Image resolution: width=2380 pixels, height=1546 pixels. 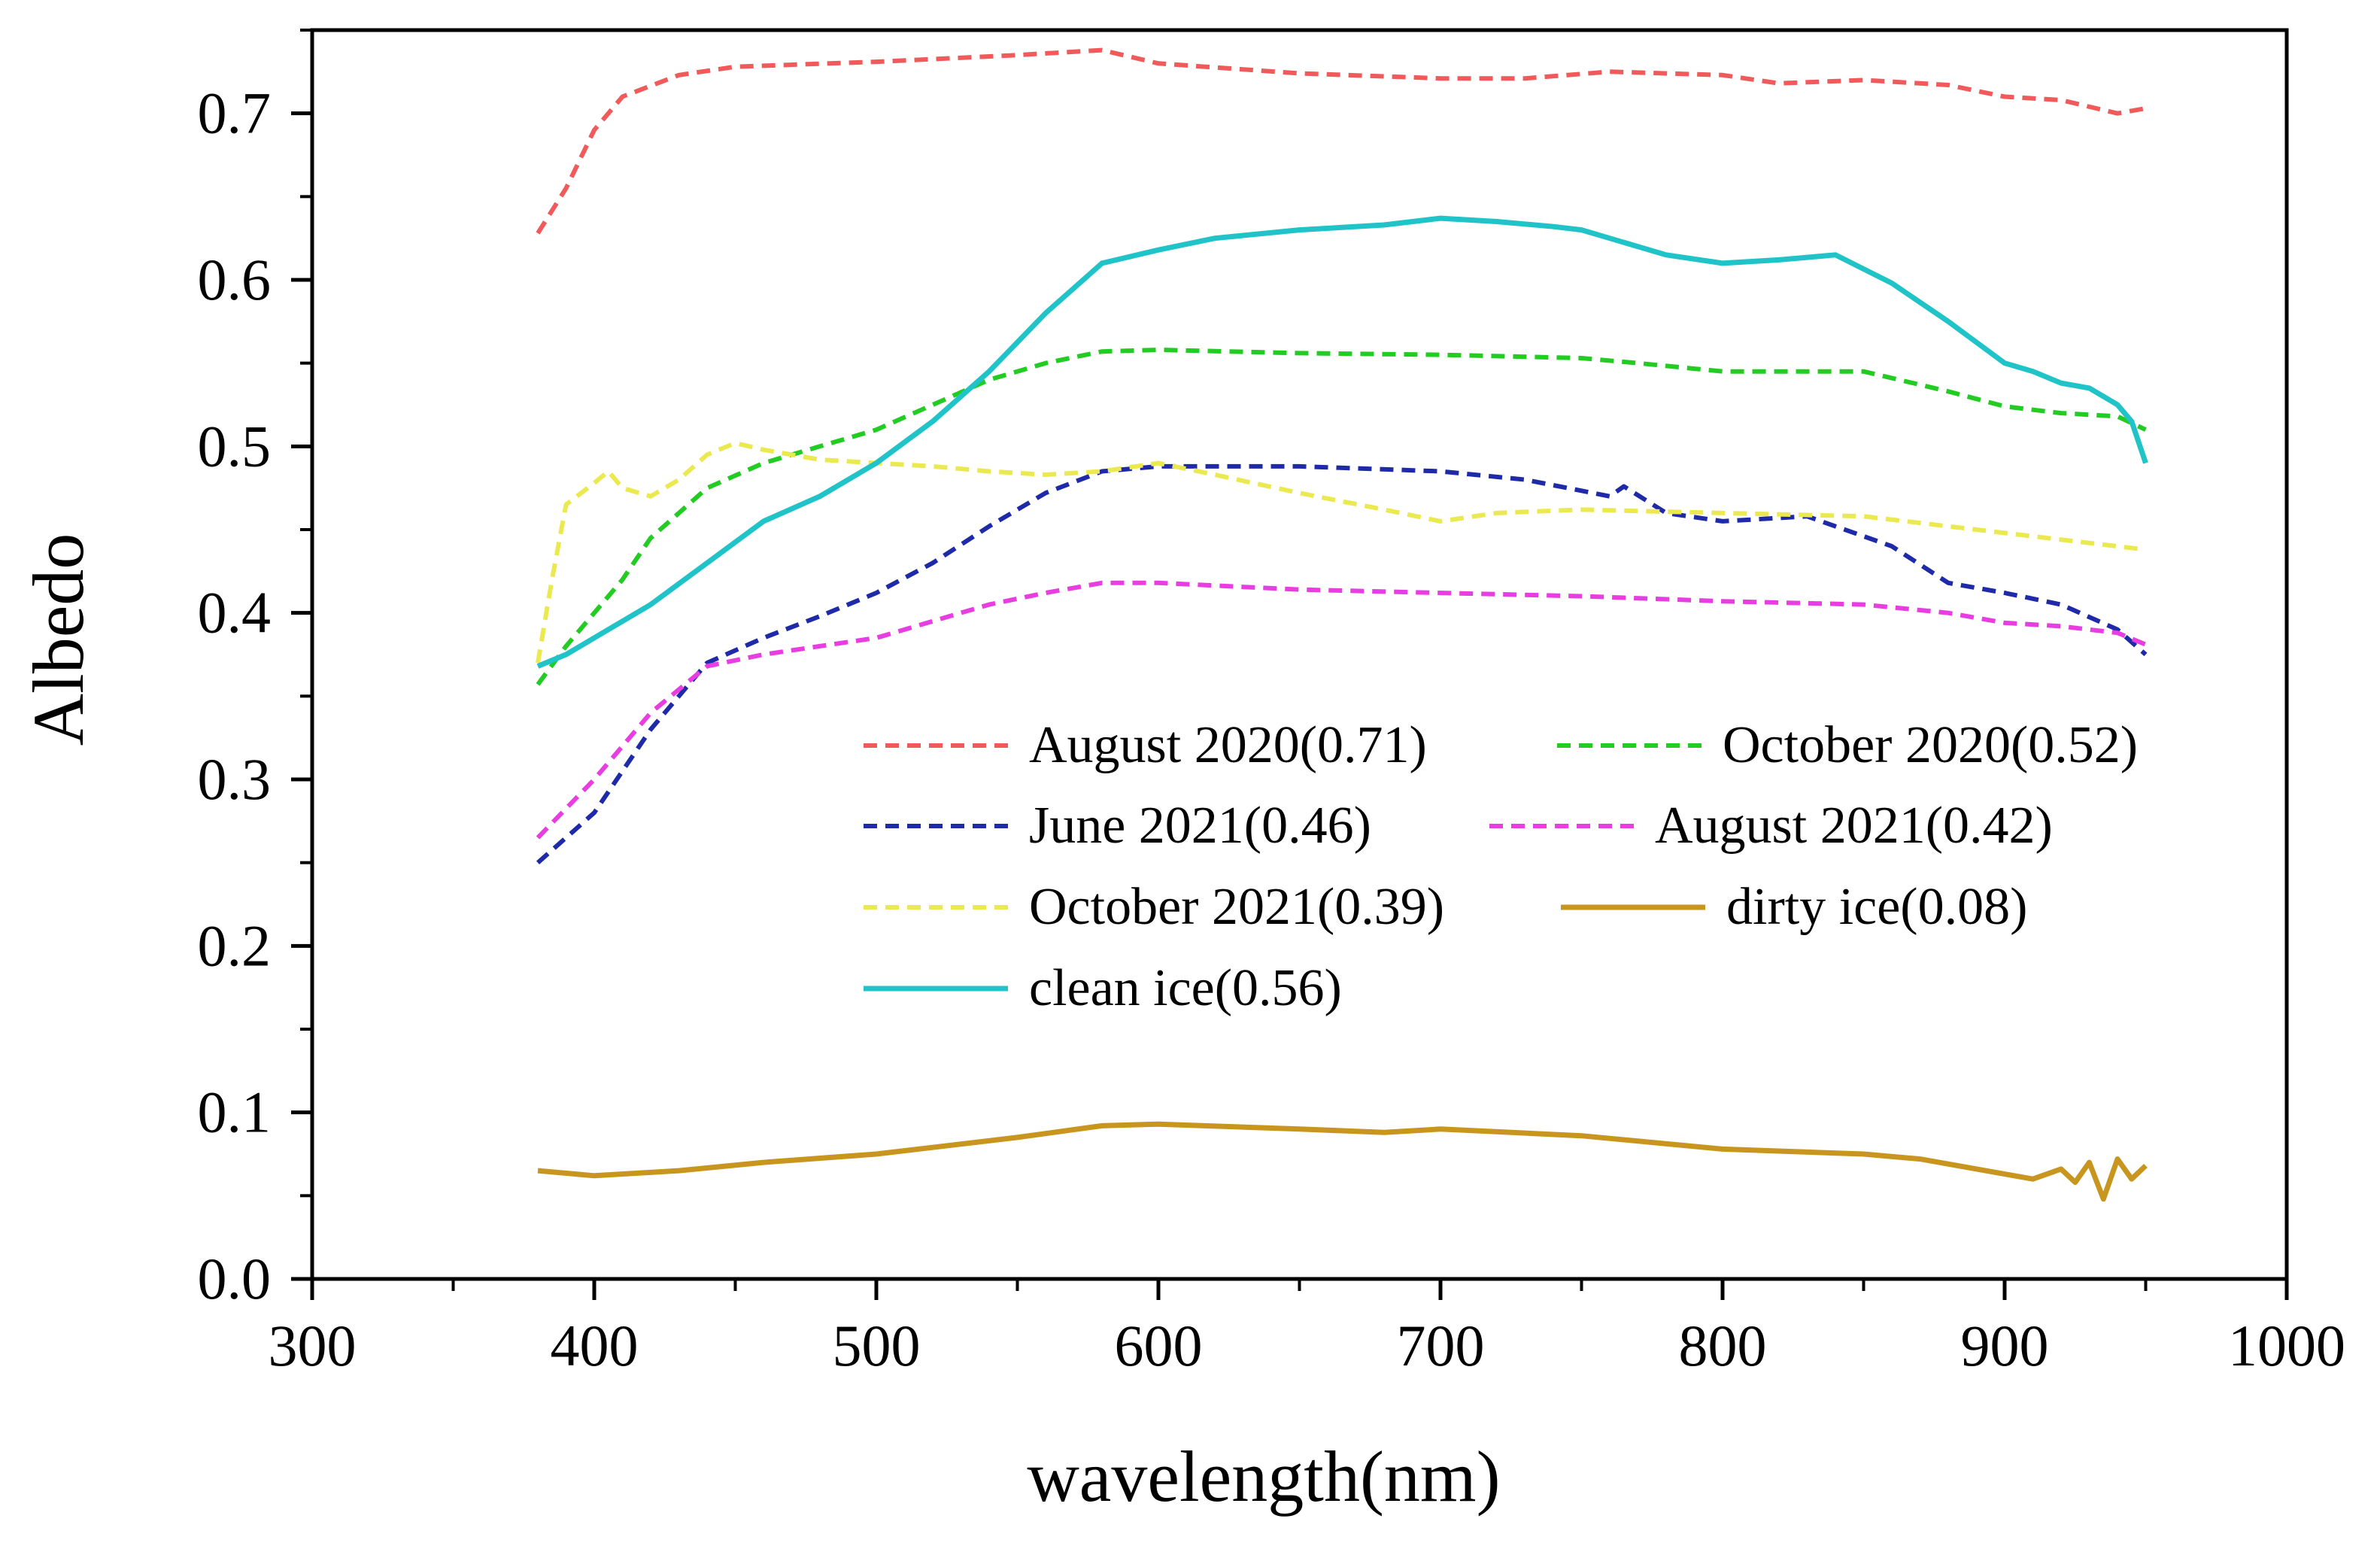 What do you see at coordinates (1723, 1345) in the screenshot?
I see `x-tick-label: 800` at bounding box center [1723, 1345].